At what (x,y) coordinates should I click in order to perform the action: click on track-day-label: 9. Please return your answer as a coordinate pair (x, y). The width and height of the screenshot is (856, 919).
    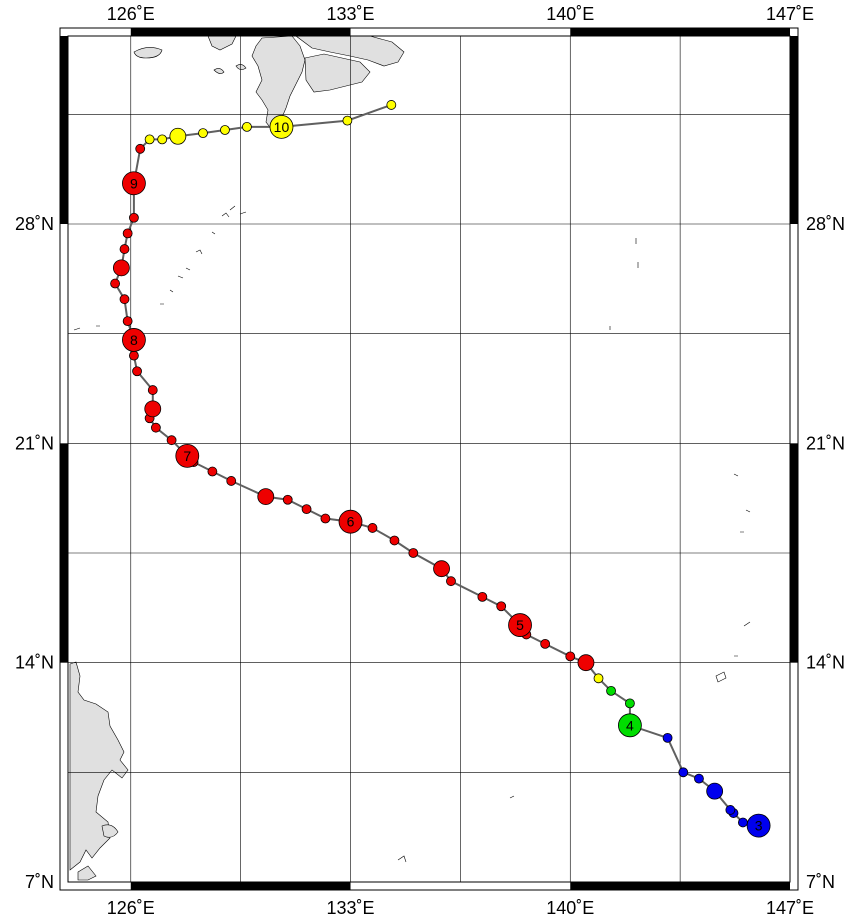
    Looking at the image, I should click on (134, 183).